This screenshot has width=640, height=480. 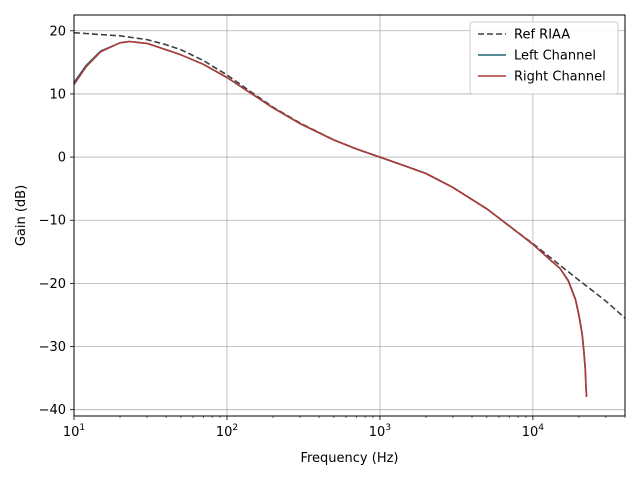 I want to click on x-tick-label: 10³, so click(x=380, y=431).